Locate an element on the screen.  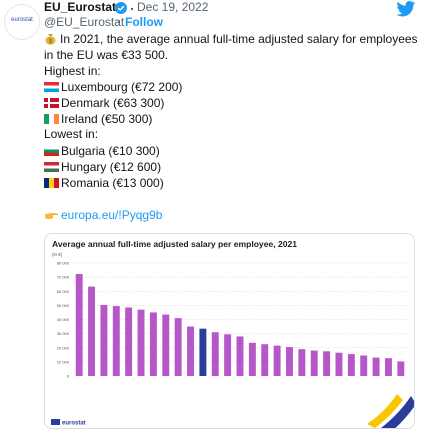
y-tick-label: 70 000 is located at coordinates (63, 277).